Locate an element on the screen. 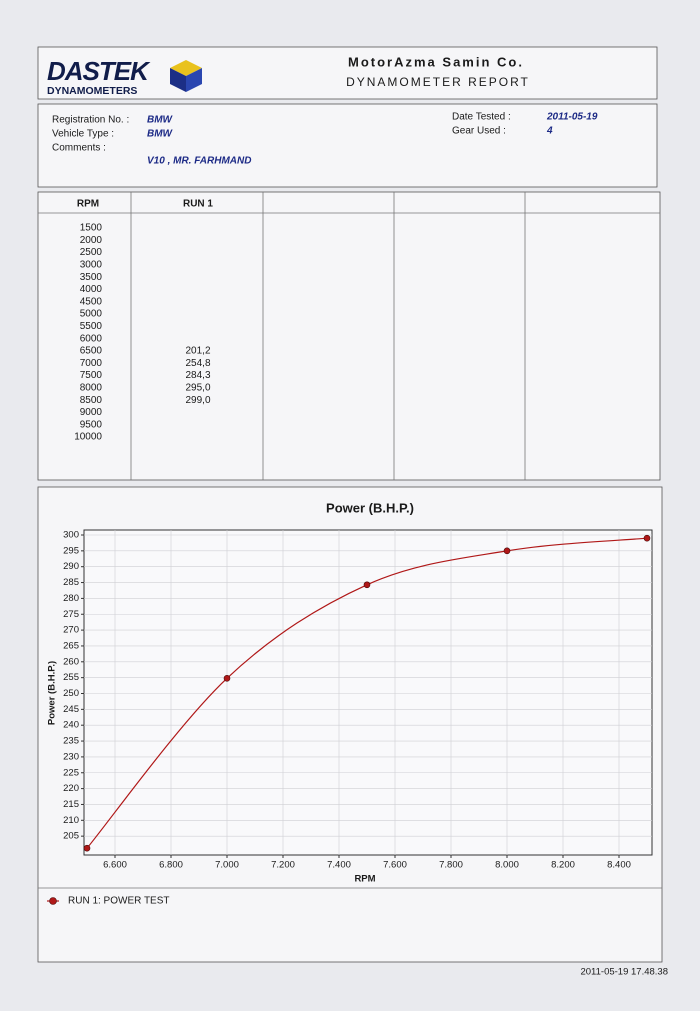 This screenshot has width=700, height=1011. x-tick-label: 8.000 is located at coordinates (507, 865).